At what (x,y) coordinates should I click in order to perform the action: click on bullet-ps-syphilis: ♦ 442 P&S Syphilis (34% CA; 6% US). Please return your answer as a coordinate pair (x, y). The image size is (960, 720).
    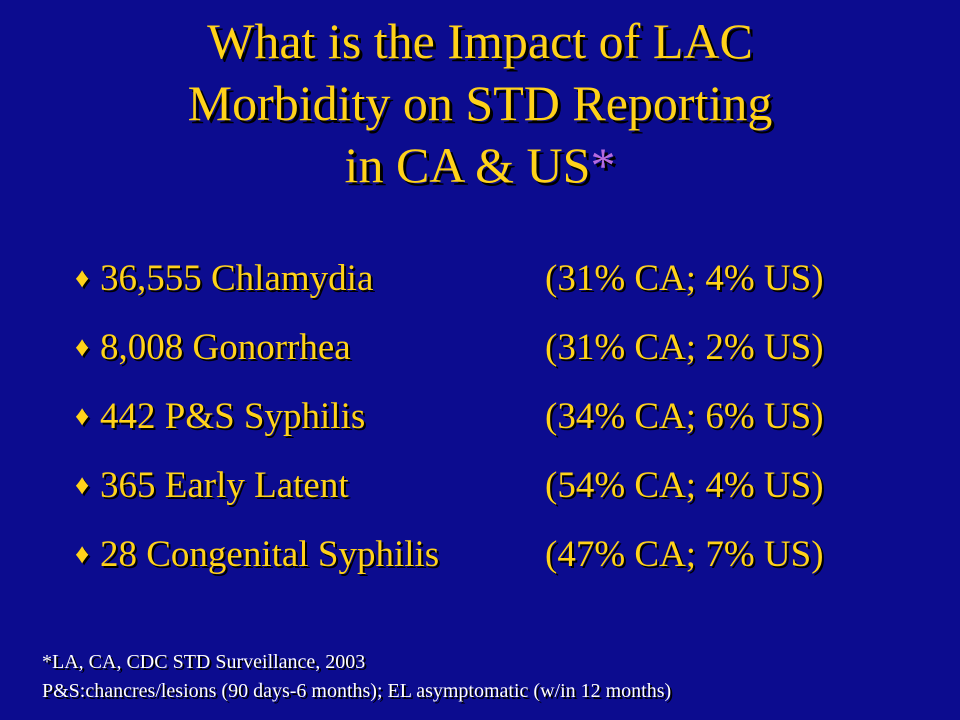
    Looking at the image, I should click on (490, 425).